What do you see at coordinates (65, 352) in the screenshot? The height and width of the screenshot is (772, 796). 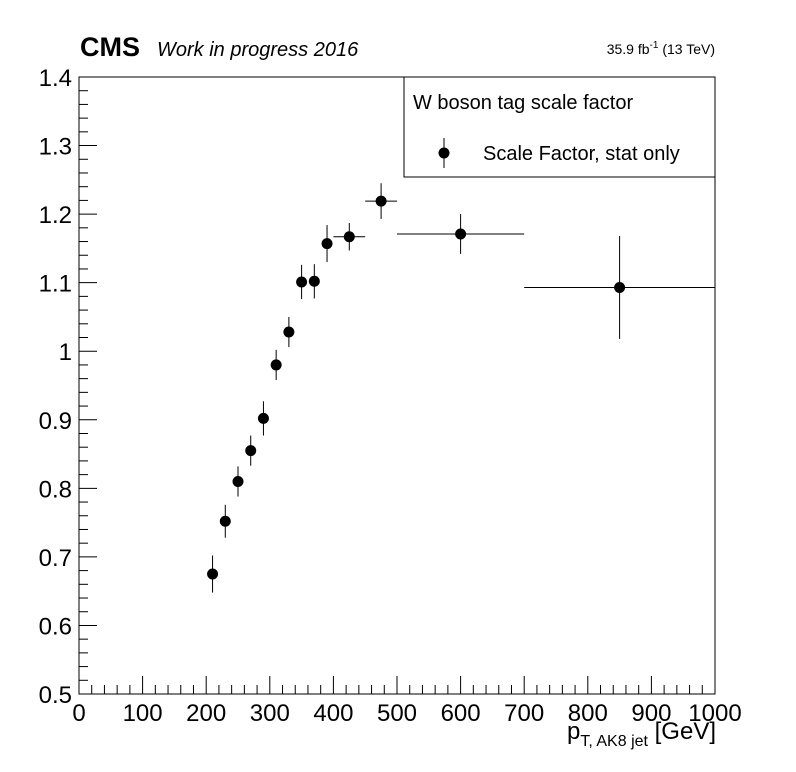 I see `y-tick-label: 1` at bounding box center [65, 352].